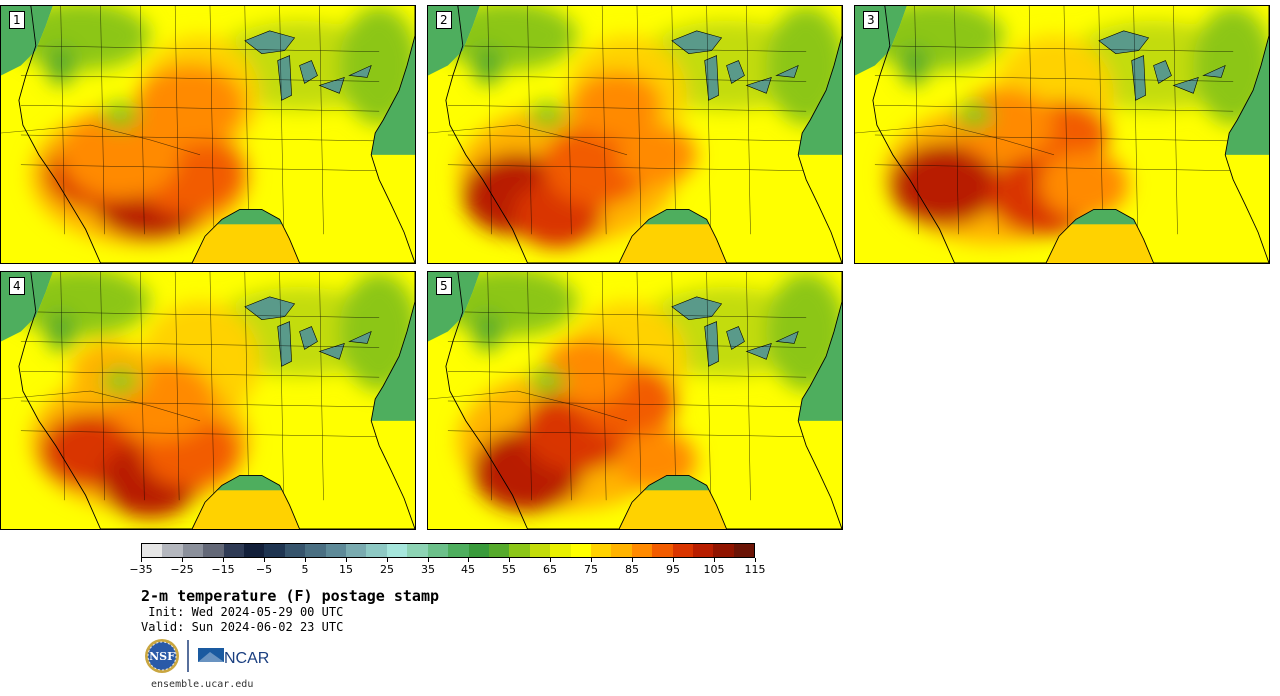 The width and height of the screenshot is (1280, 696). Describe the element at coordinates (182, 569) in the screenshot. I see `colorbar-tick-label: −25` at that location.